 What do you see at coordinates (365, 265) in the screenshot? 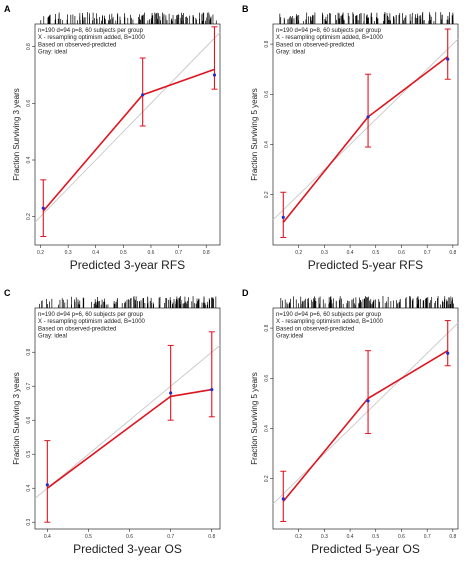
I see `x-axis-label: Predicted 5-year RFS` at bounding box center [365, 265].